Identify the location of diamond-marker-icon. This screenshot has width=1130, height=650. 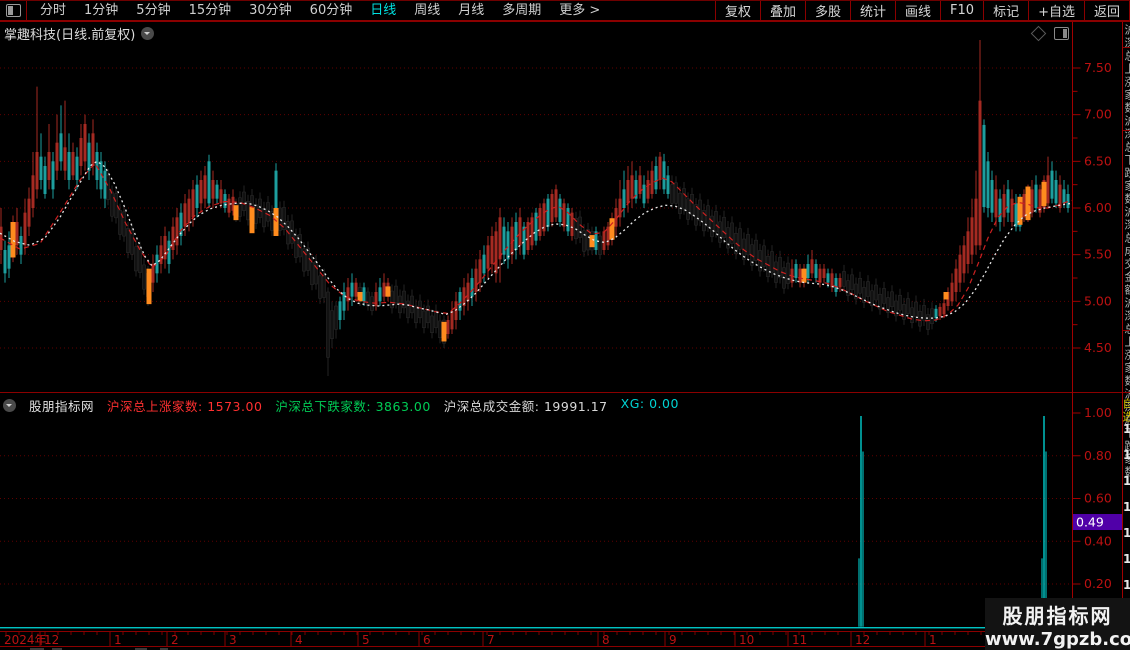
(1038, 33).